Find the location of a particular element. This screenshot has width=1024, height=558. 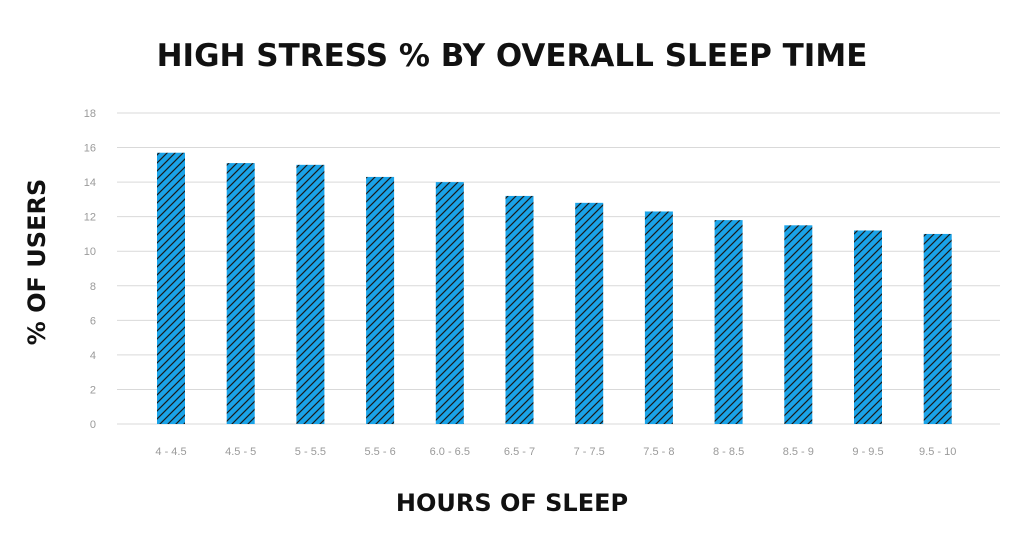

x-tick-label: 8 - 8.5 is located at coordinates (728, 452).